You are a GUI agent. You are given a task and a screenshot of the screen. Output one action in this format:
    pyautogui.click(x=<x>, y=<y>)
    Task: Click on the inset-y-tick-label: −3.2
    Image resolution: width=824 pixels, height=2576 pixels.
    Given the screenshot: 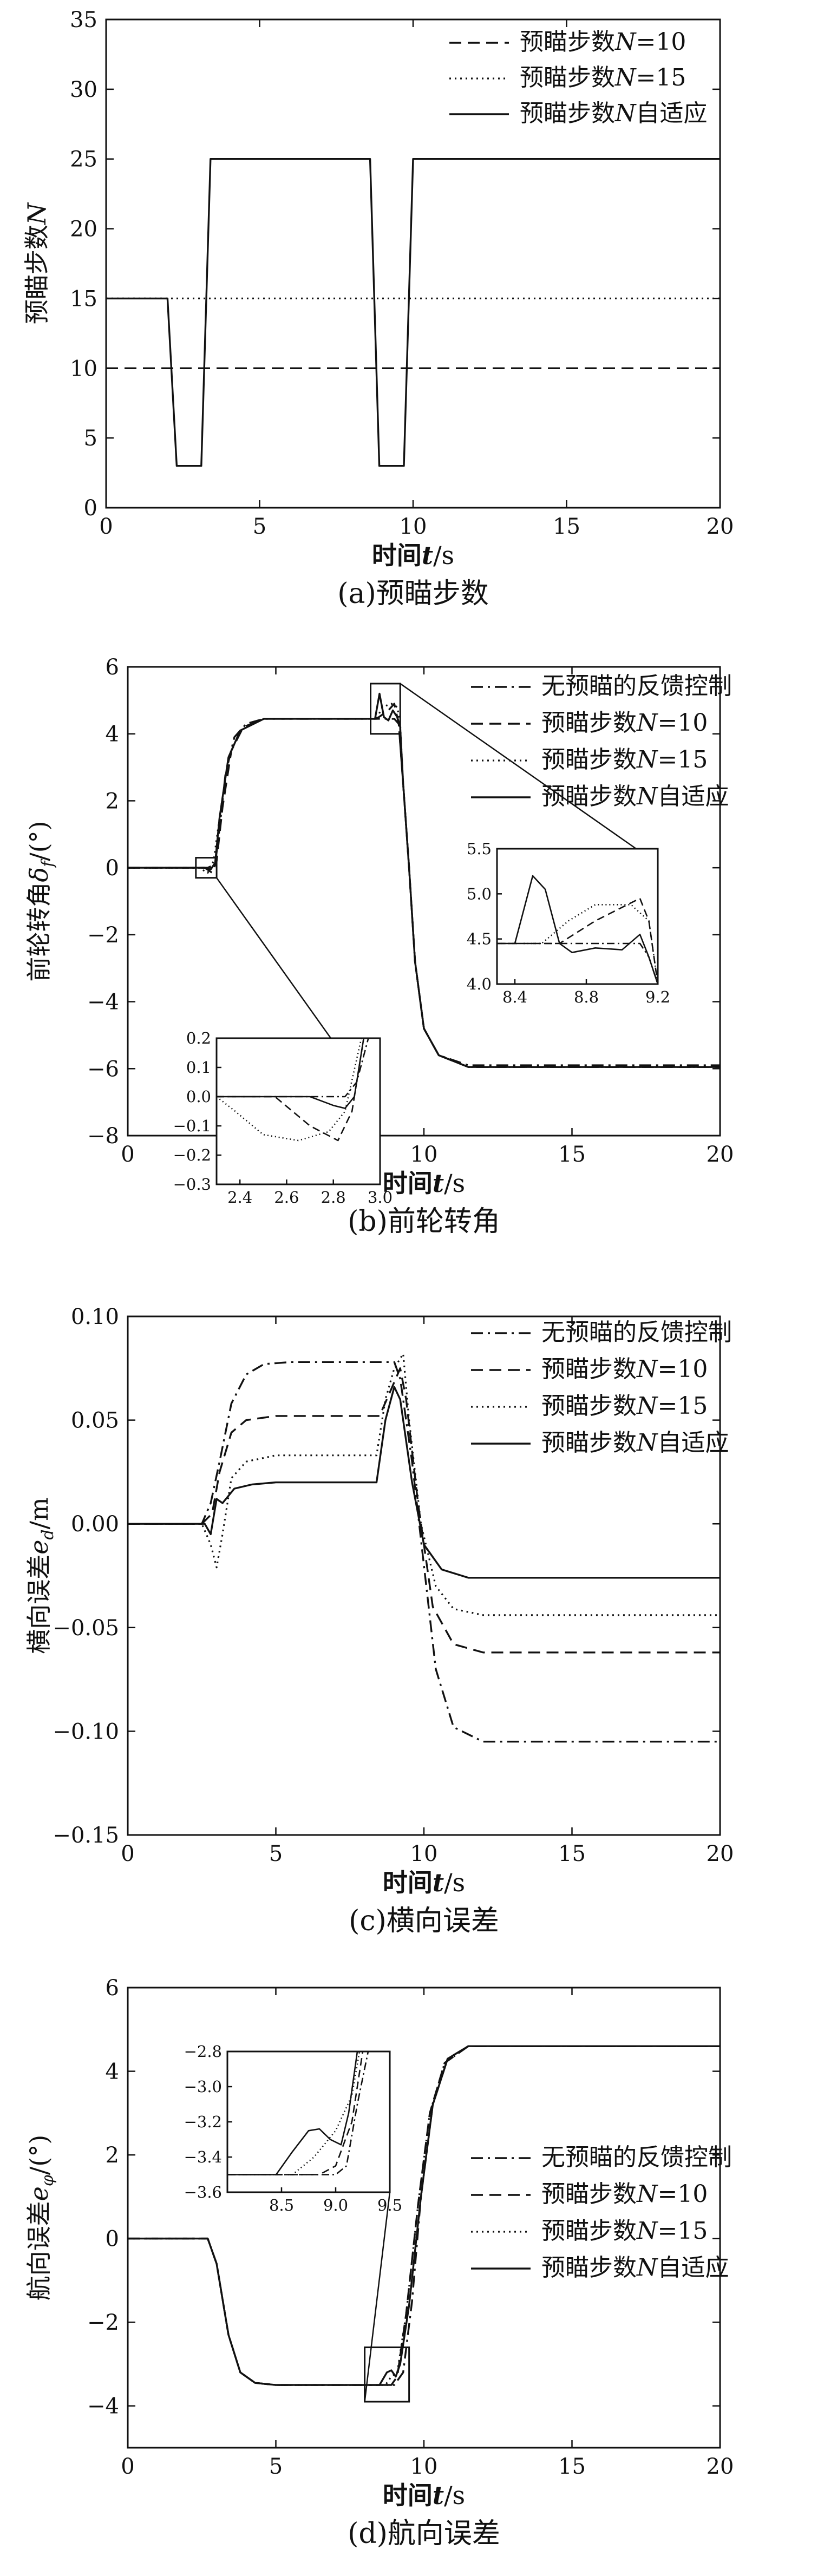 What is the action you would take?
    pyautogui.click(x=203, y=2122)
    